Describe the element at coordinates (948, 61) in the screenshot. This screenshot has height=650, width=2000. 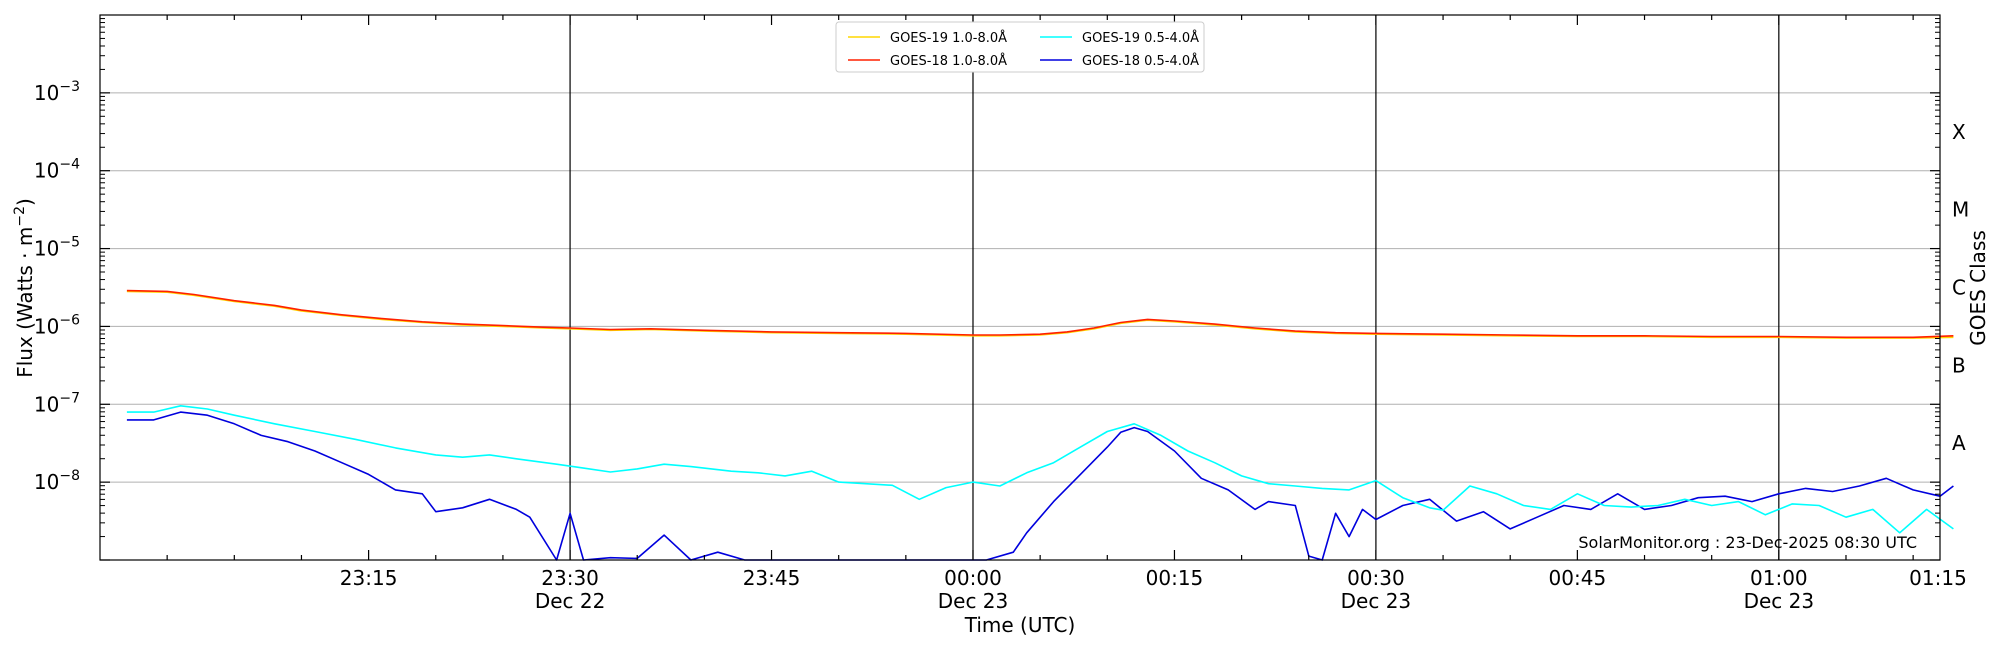
I see `legend-label: GOES-18 1.0-8.0Å` at that location.